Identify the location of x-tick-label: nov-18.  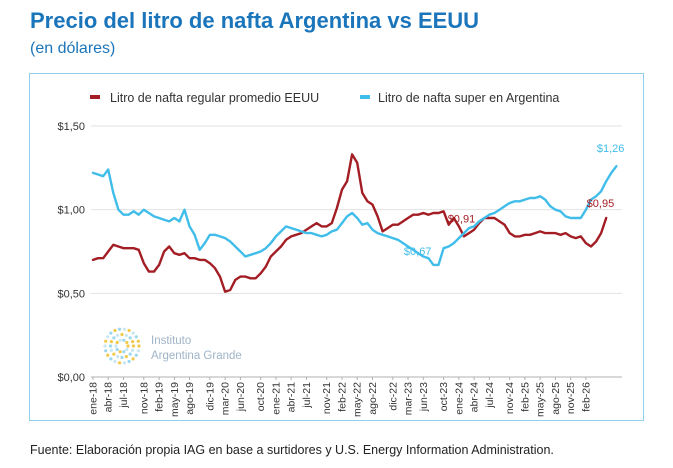
(144, 398).